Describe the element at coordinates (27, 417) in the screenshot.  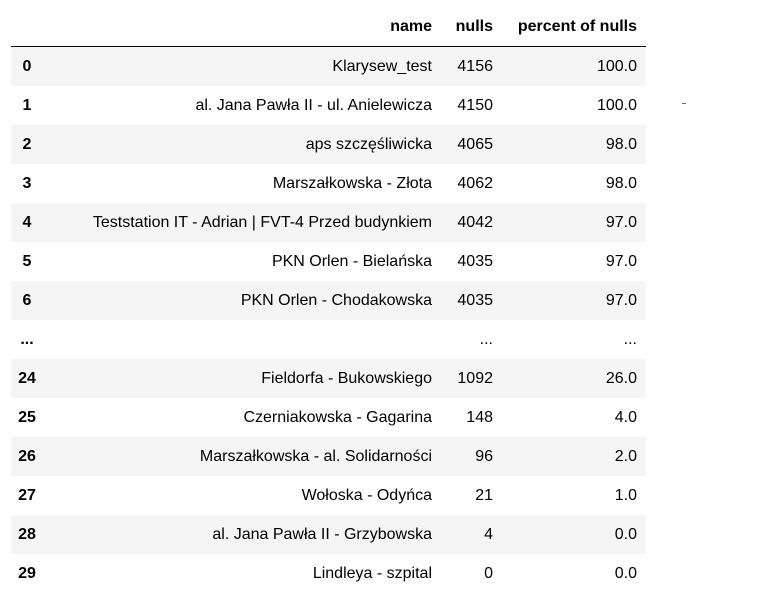
I see `row-index: 25` at that location.